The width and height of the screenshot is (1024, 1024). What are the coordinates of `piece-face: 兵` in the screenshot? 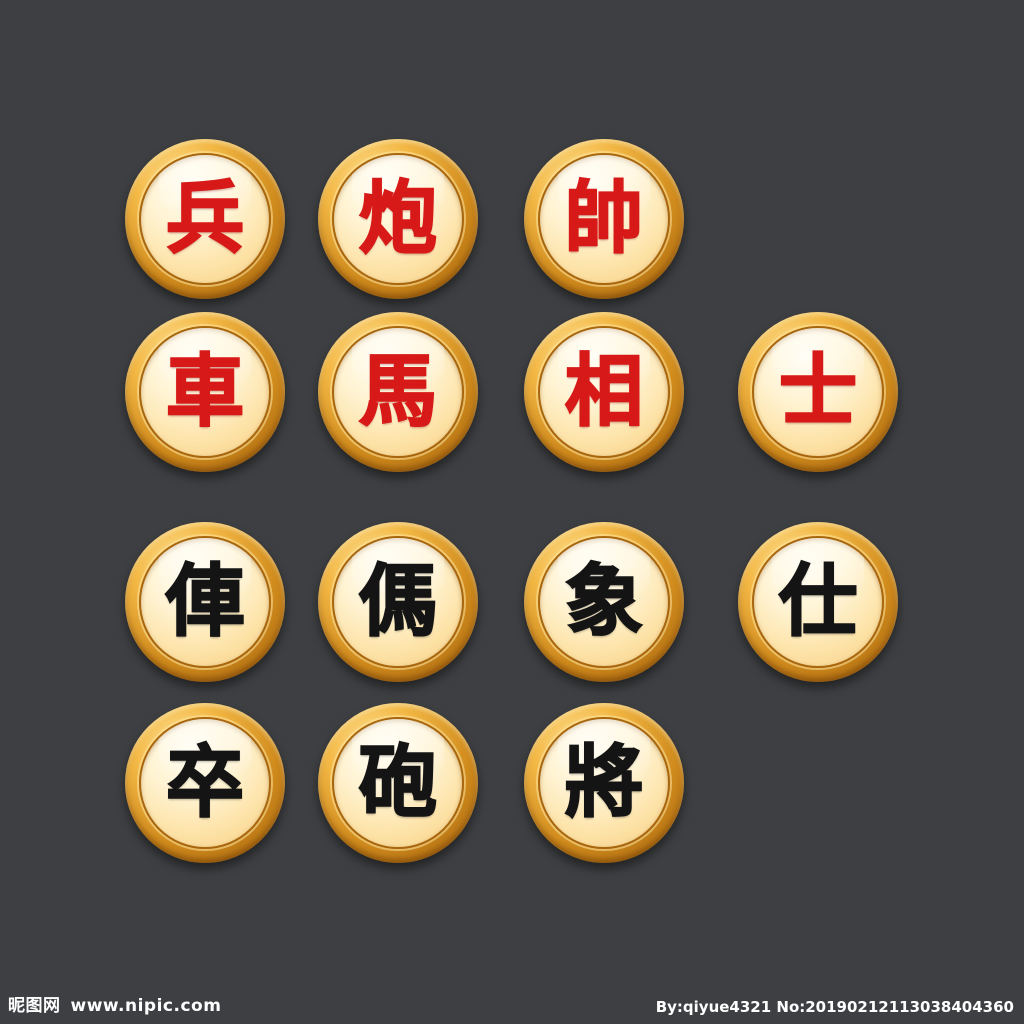 It's located at (205, 219).